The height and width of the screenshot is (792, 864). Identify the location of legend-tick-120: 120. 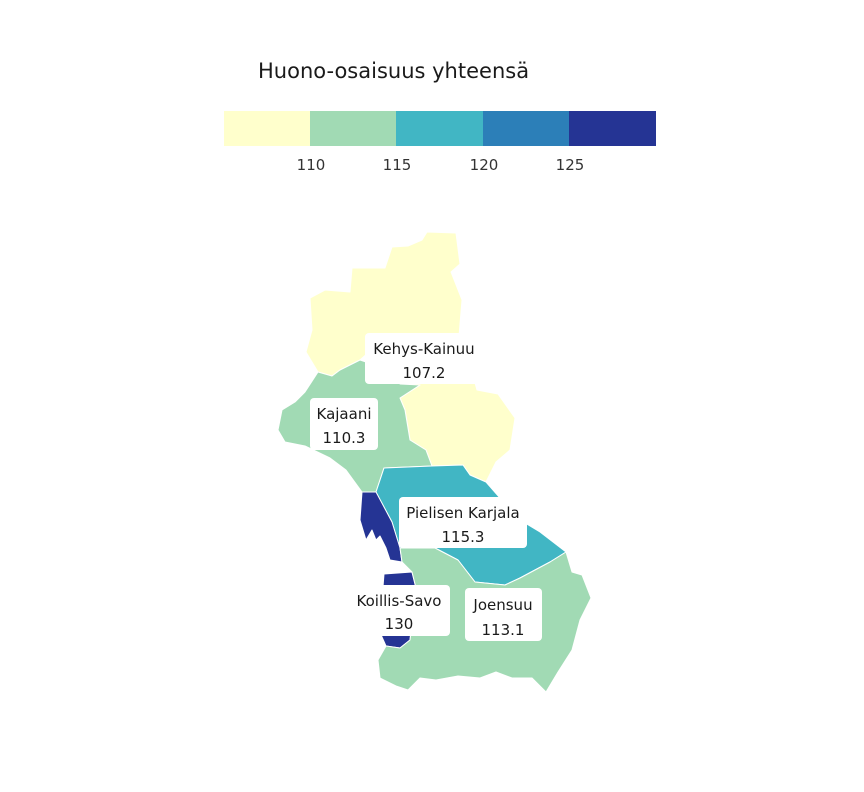
(484, 165).